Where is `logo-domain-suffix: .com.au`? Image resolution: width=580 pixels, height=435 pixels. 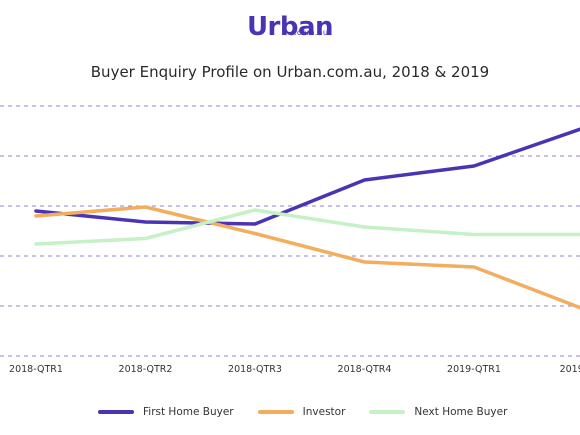 logo-domain-suffix: .com.au is located at coordinates (311, 32).